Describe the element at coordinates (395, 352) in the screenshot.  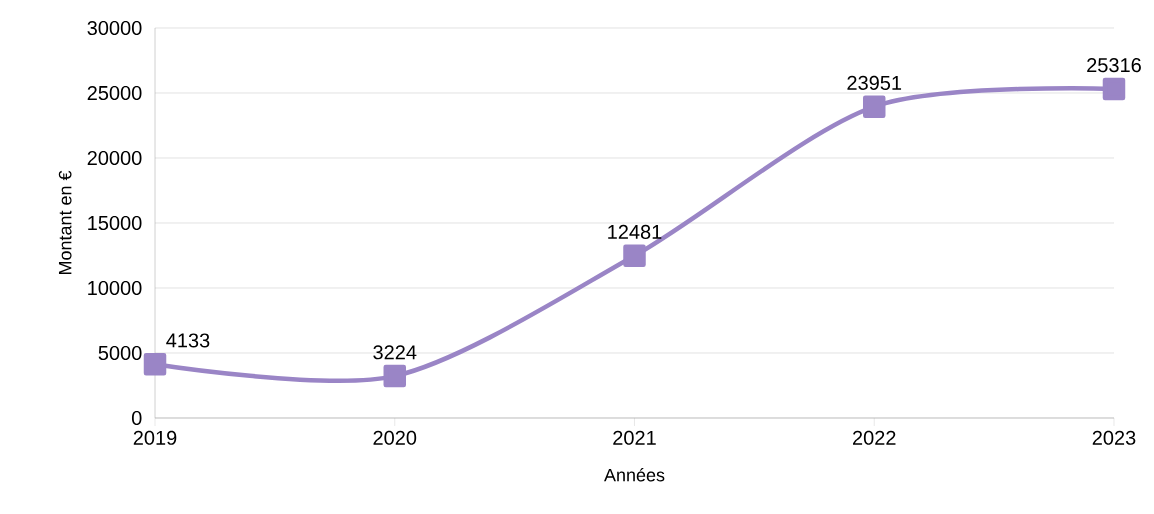
I see `data-label: 3224` at that location.